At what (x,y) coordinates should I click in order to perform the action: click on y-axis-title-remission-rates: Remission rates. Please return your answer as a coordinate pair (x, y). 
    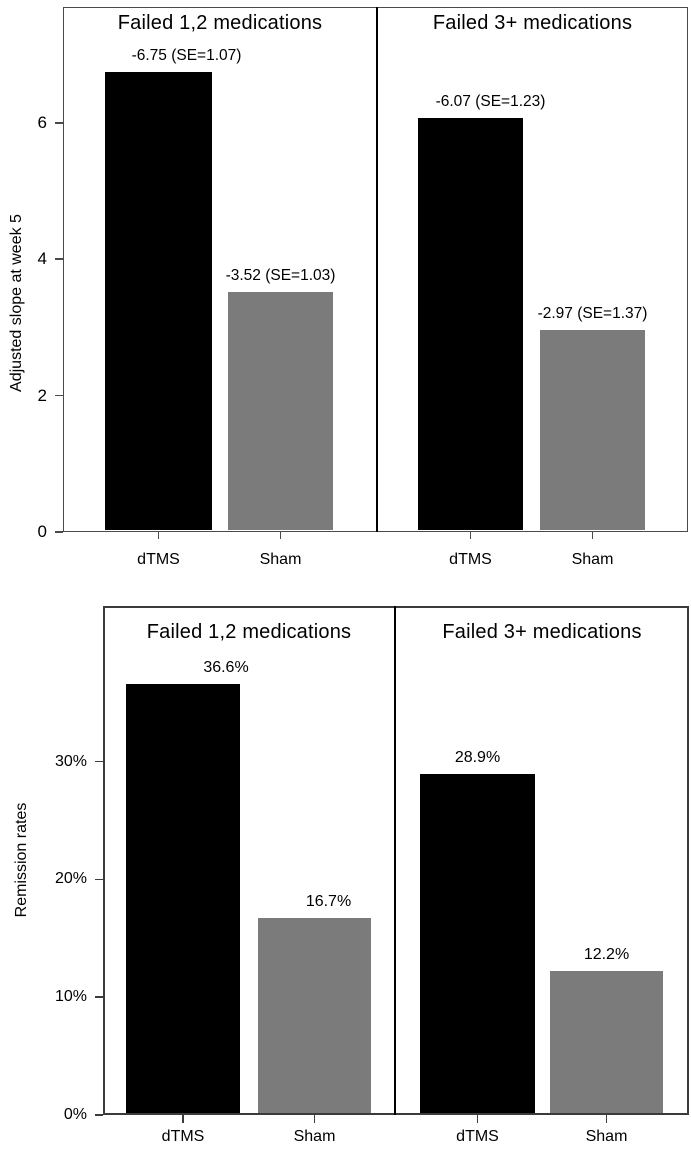
    Looking at the image, I should click on (21, 860).